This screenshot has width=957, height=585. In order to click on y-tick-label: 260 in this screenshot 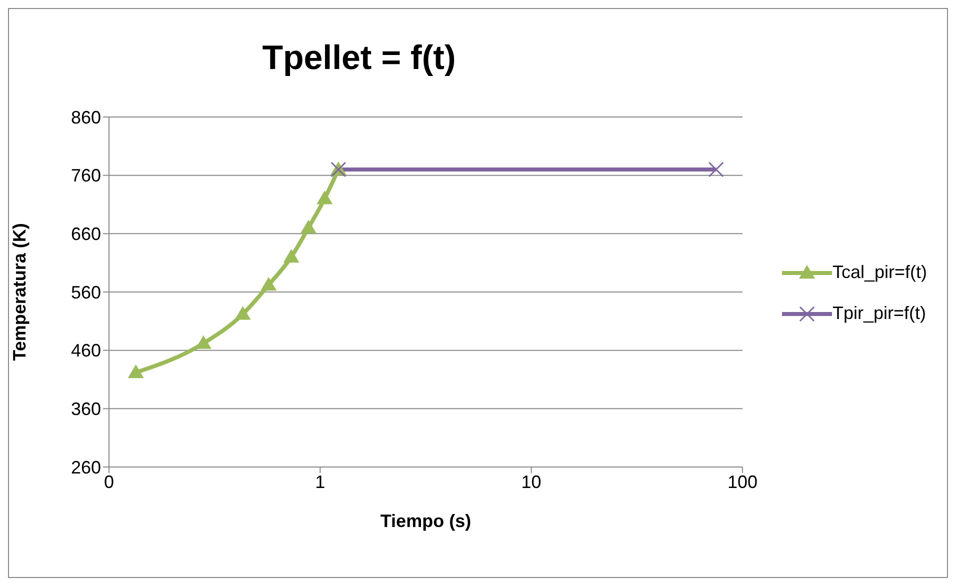, I will do `click(85, 467)`.